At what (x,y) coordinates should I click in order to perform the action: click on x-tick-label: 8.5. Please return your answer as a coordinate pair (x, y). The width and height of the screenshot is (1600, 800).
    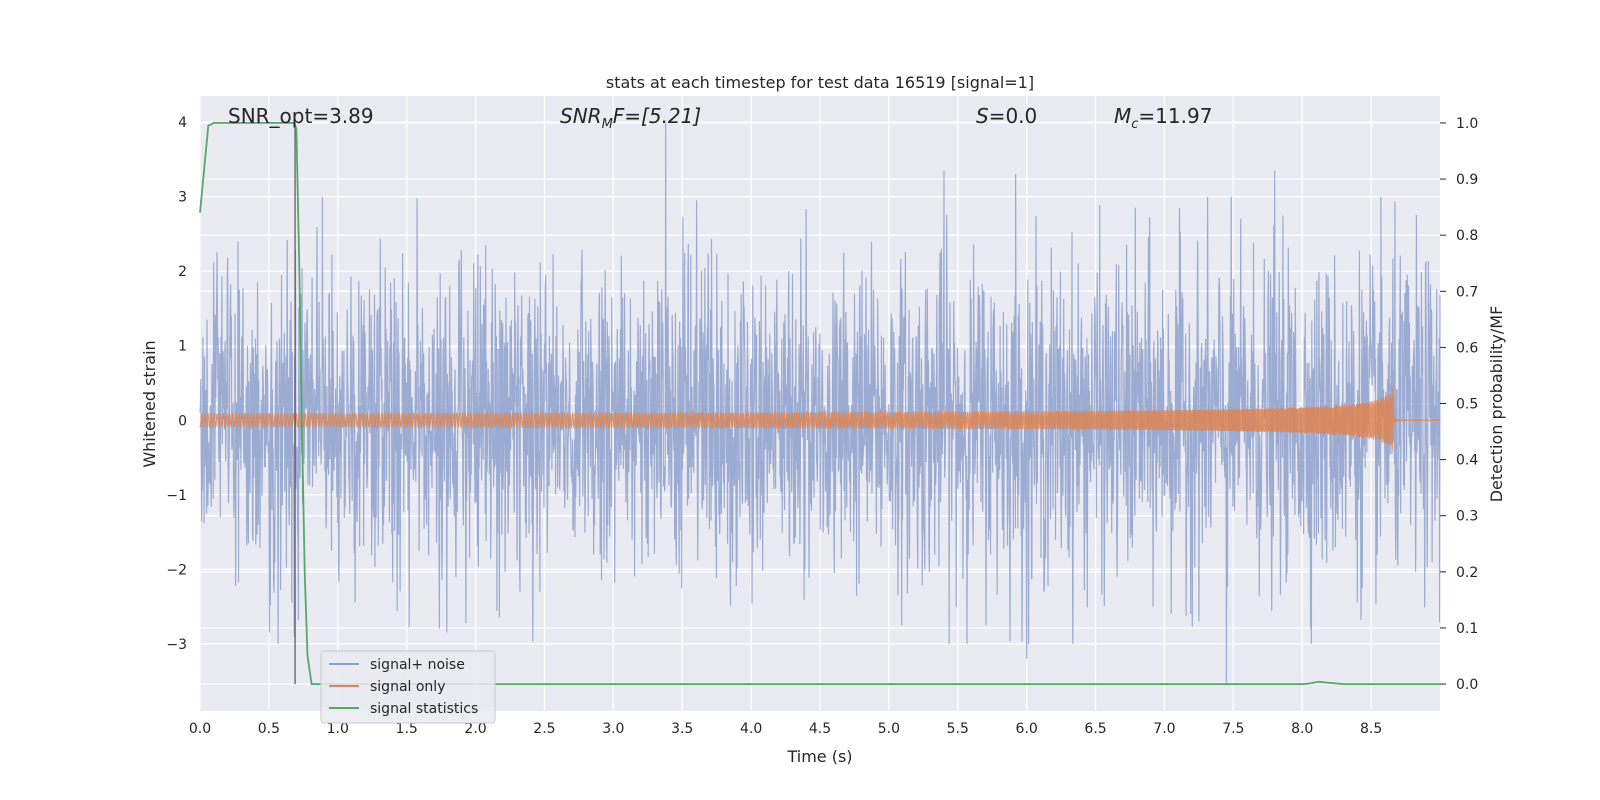
    Looking at the image, I should click on (1371, 729).